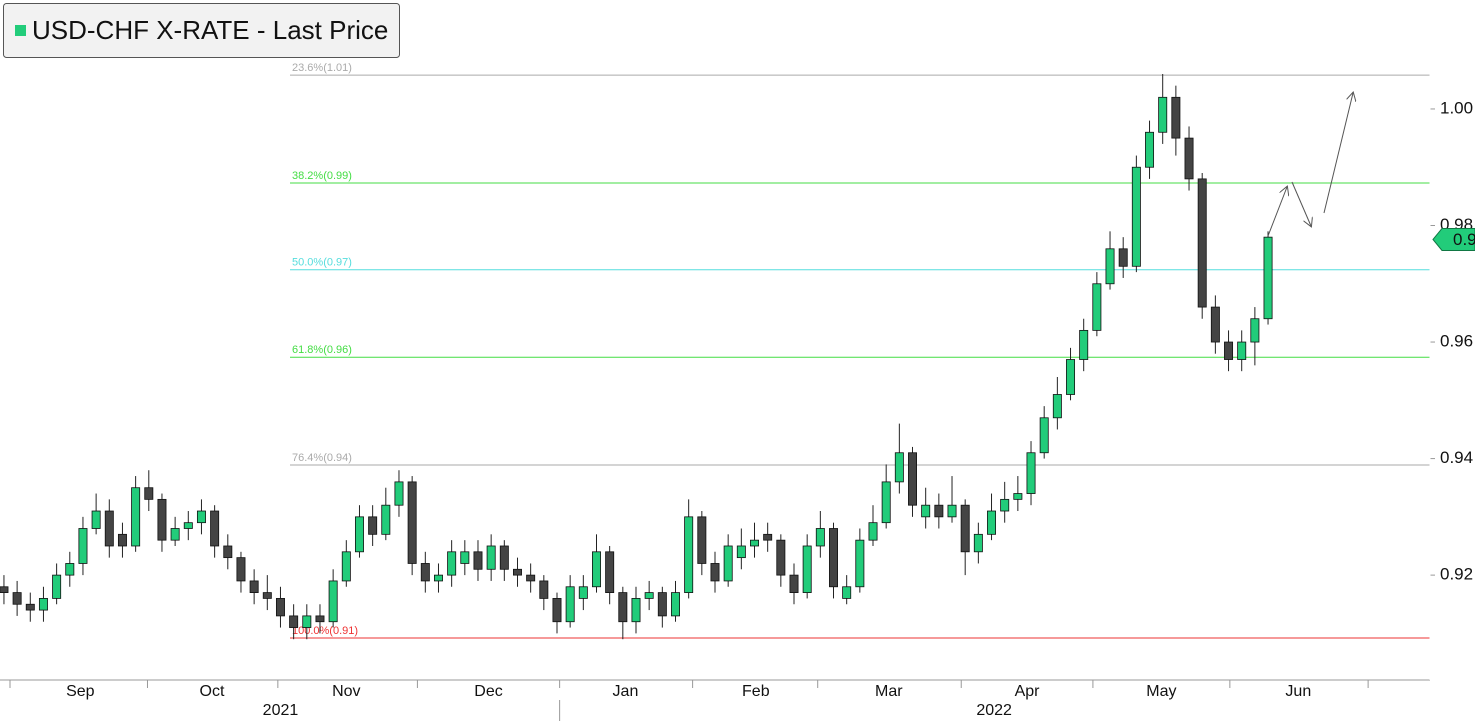 The image size is (1475, 726). I want to click on y-tick-label: 1.00, so click(1456, 107).